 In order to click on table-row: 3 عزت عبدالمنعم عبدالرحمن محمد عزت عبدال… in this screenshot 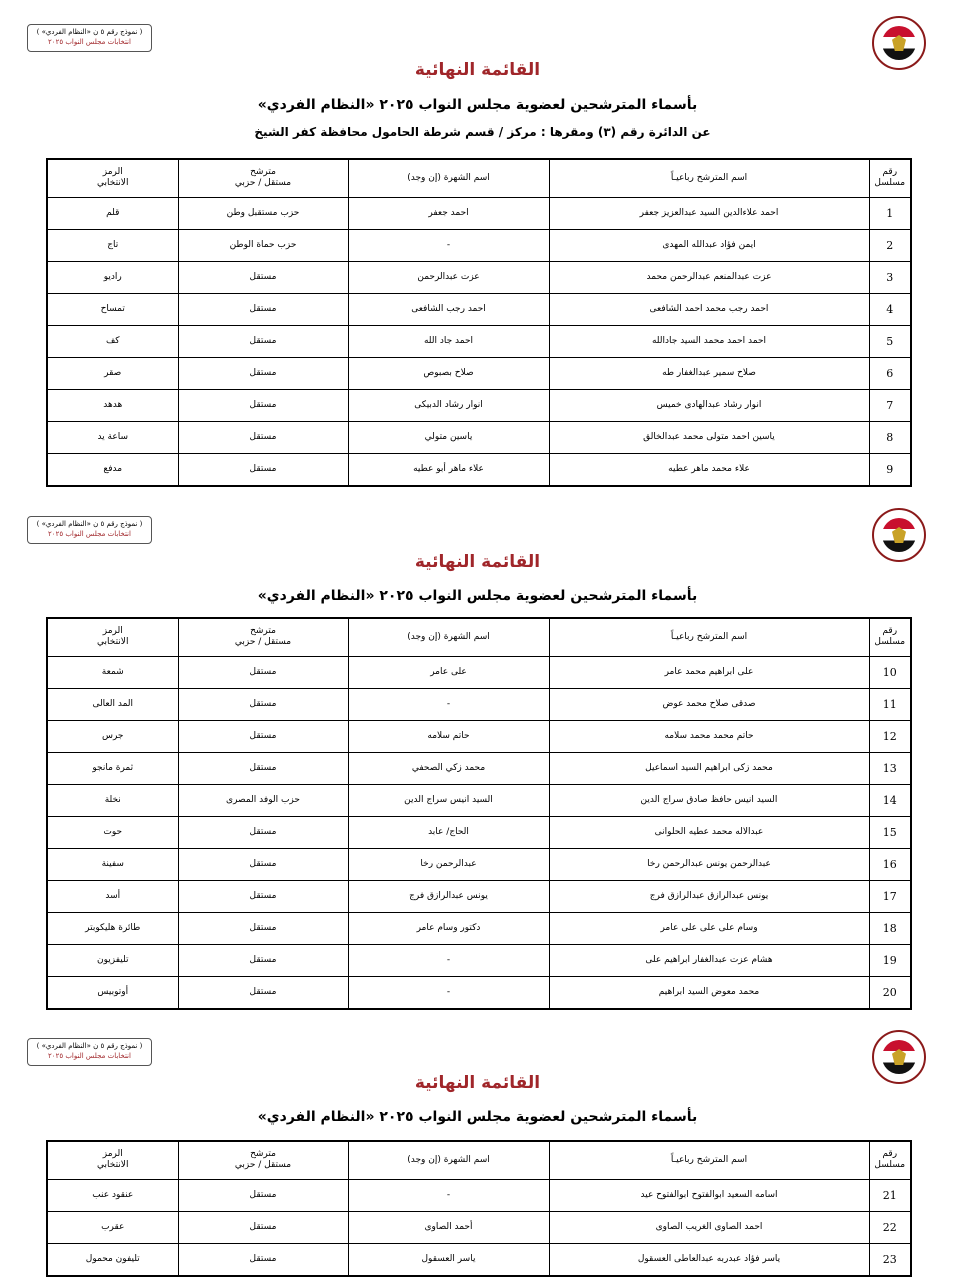, I will do `click(479, 277)`.